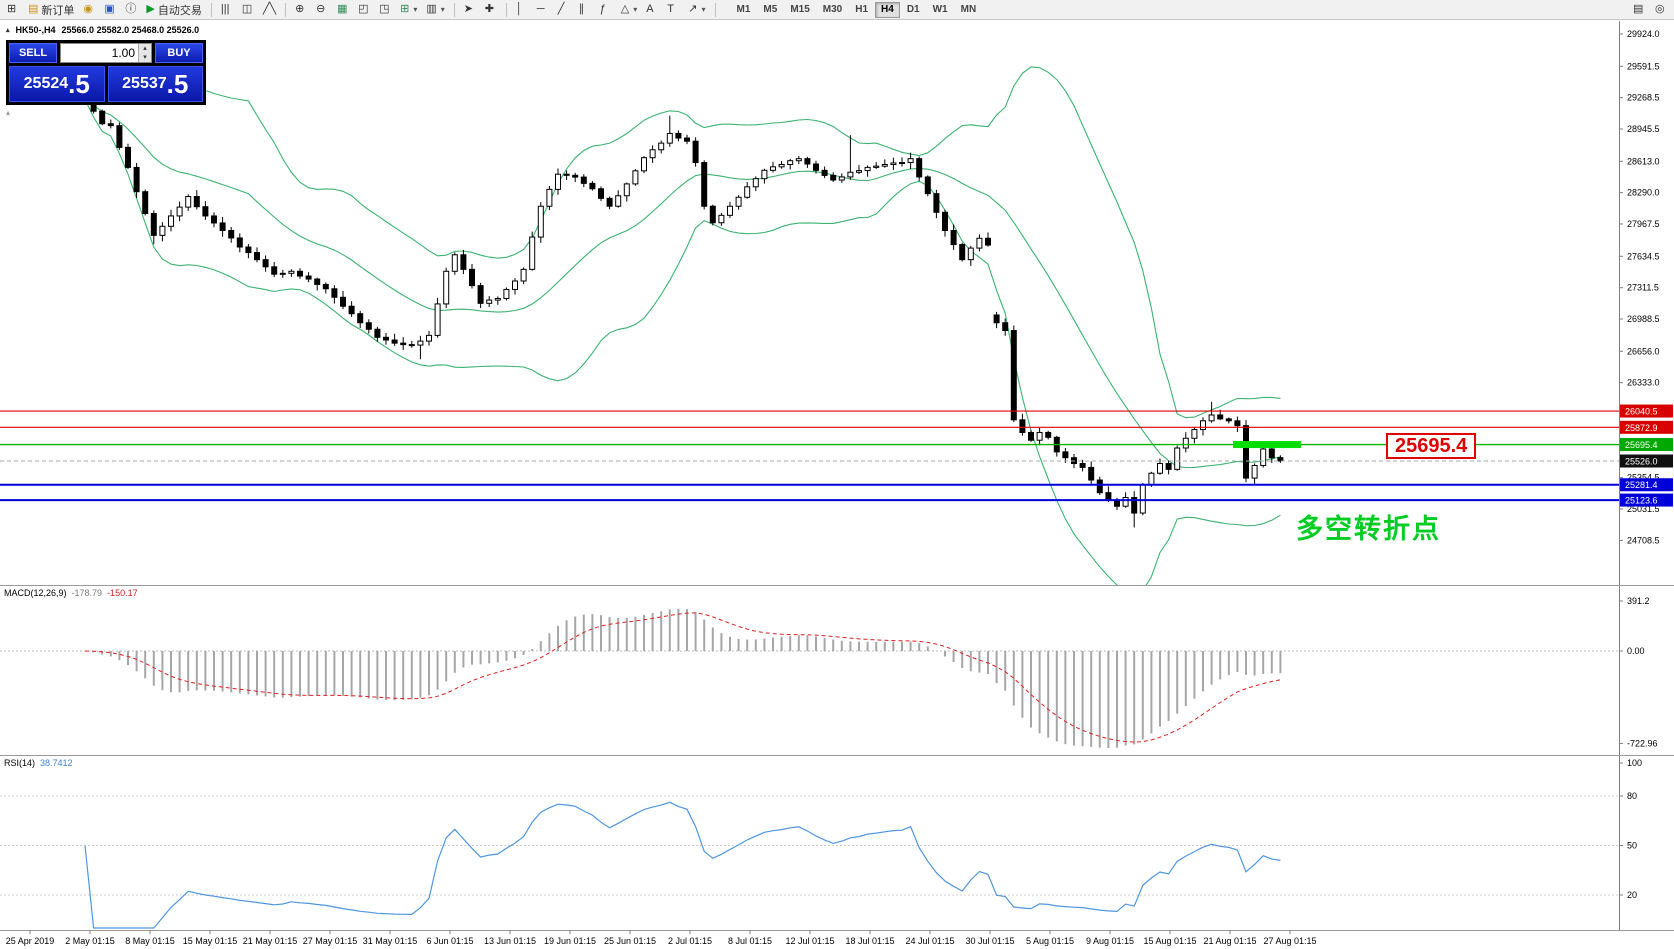 Image resolution: width=1674 pixels, height=949 pixels. I want to click on timeframe-m5-button: M5, so click(770, 10).